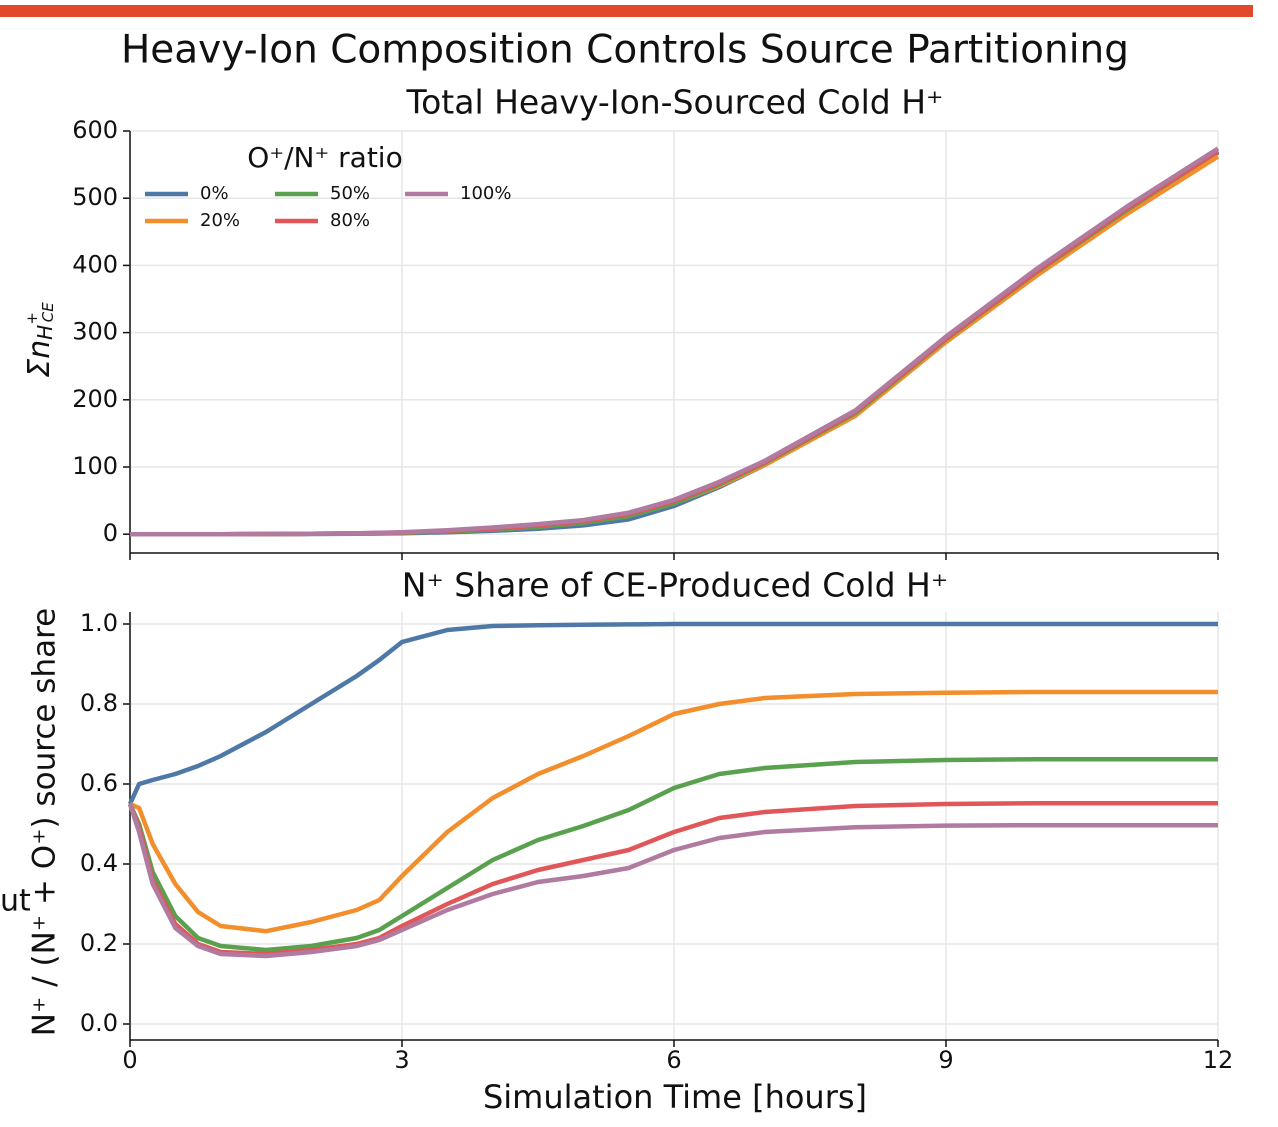  Describe the element at coordinates (99, 863) in the screenshot. I see `y-tick-label: 0.4` at that location.